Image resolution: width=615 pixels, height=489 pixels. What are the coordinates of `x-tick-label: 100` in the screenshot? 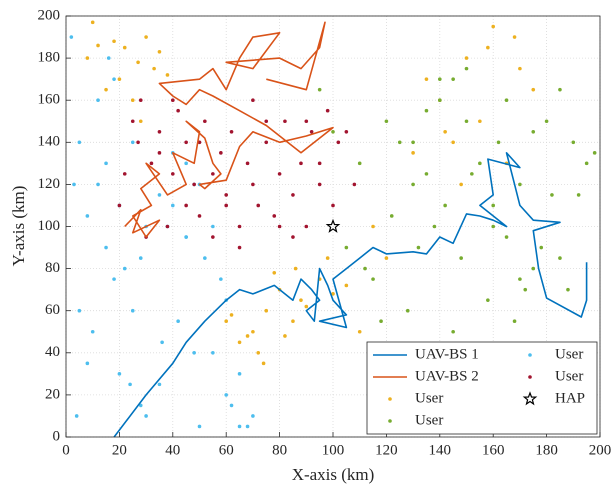 It's located at (333, 450).